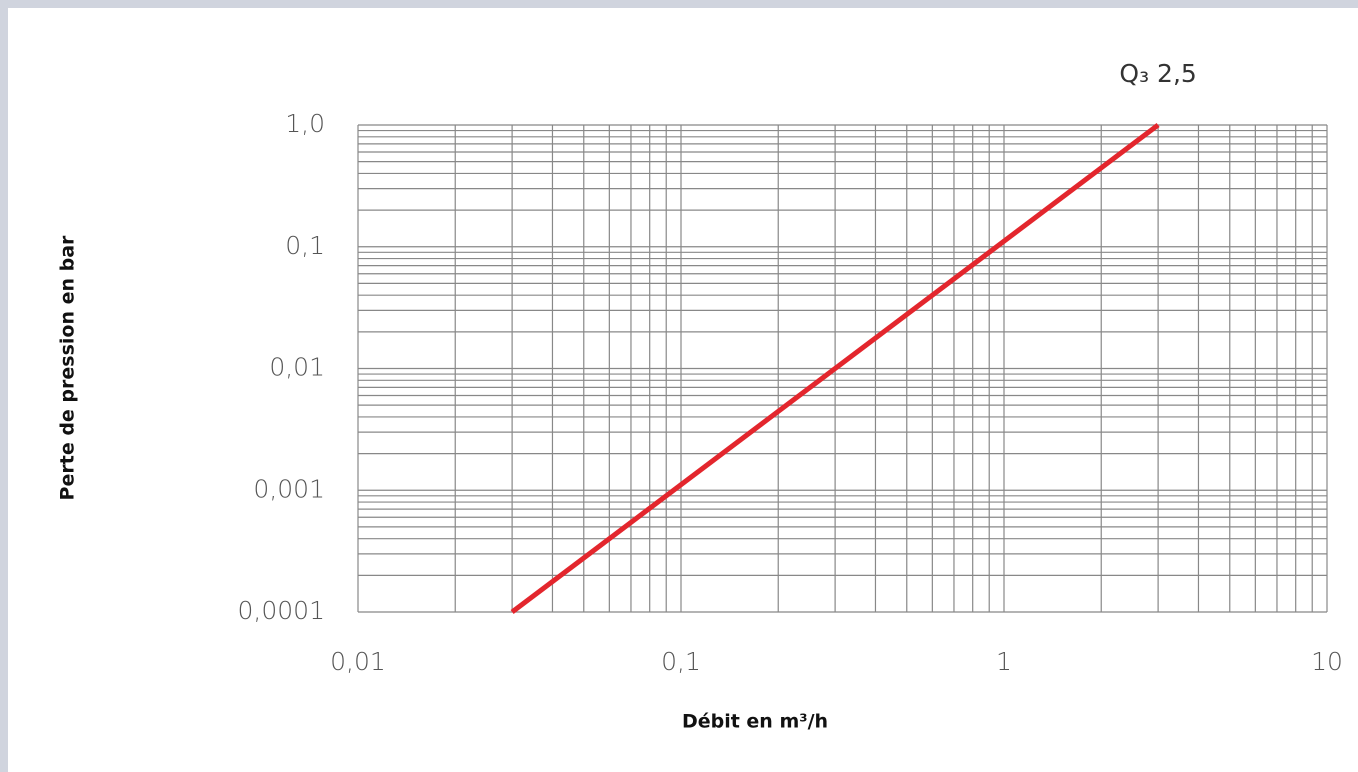  Describe the element at coordinates (4, 386) in the screenshot. I see `frame-left` at that location.